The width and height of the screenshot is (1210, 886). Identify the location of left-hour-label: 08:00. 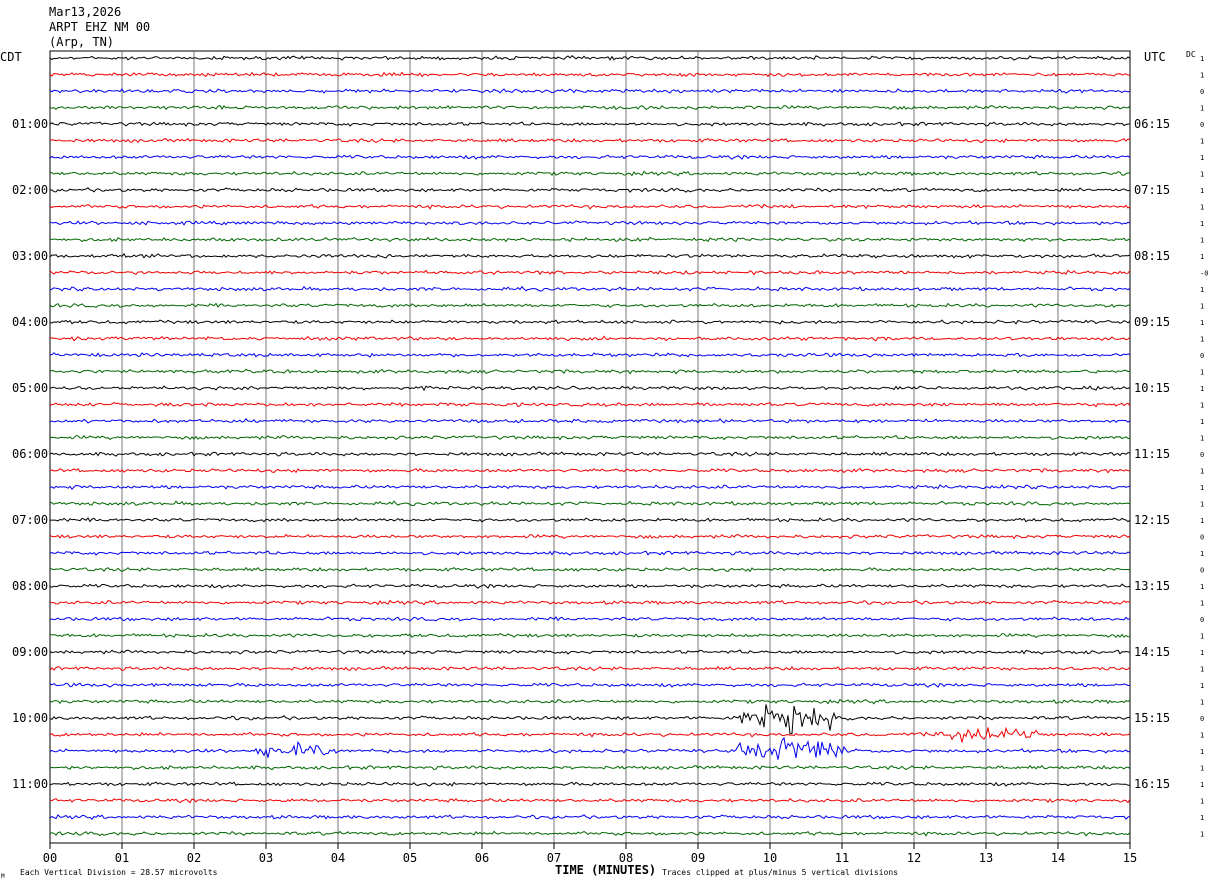
(30, 586).